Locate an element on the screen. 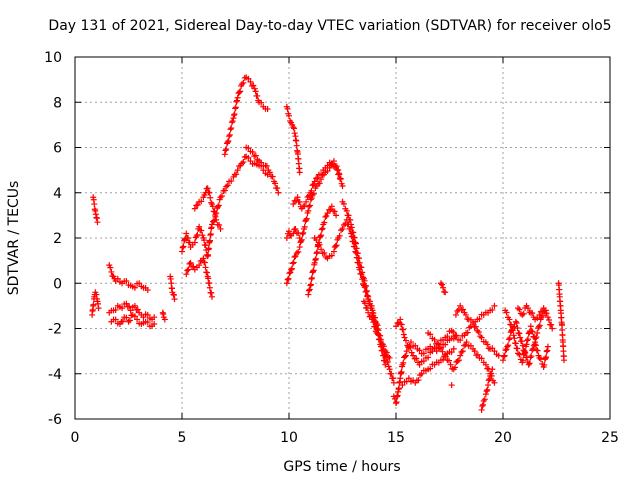 The height and width of the screenshot is (480, 640). series-track-r is located at coordinates (350, 292).